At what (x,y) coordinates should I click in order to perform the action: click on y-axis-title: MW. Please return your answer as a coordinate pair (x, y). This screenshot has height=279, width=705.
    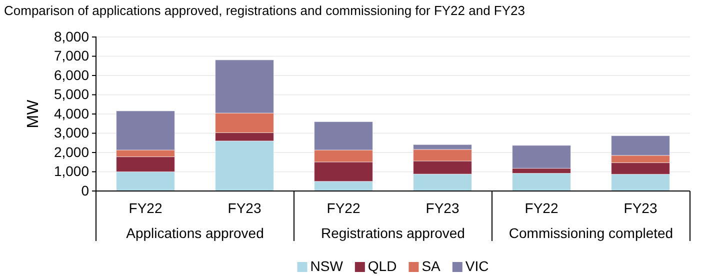
    Looking at the image, I should click on (33, 113).